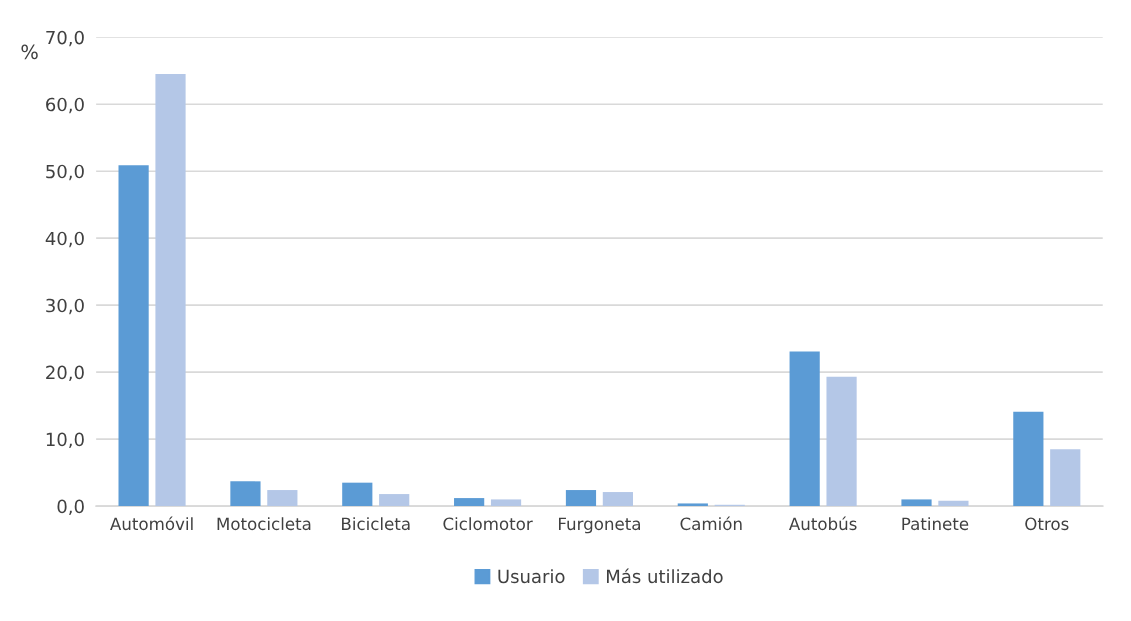 Image resolution: width=1131 pixels, height=621 pixels. I want to click on legend-label: Usuario, so click(531, 576).